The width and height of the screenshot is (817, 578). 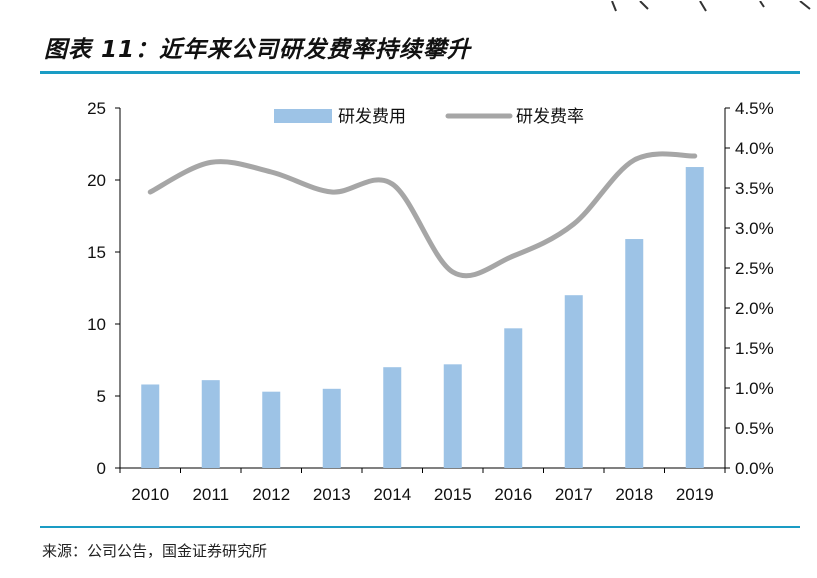 I want to click on y-tick-label-right: 0.5%, so click(x=754, y=428).